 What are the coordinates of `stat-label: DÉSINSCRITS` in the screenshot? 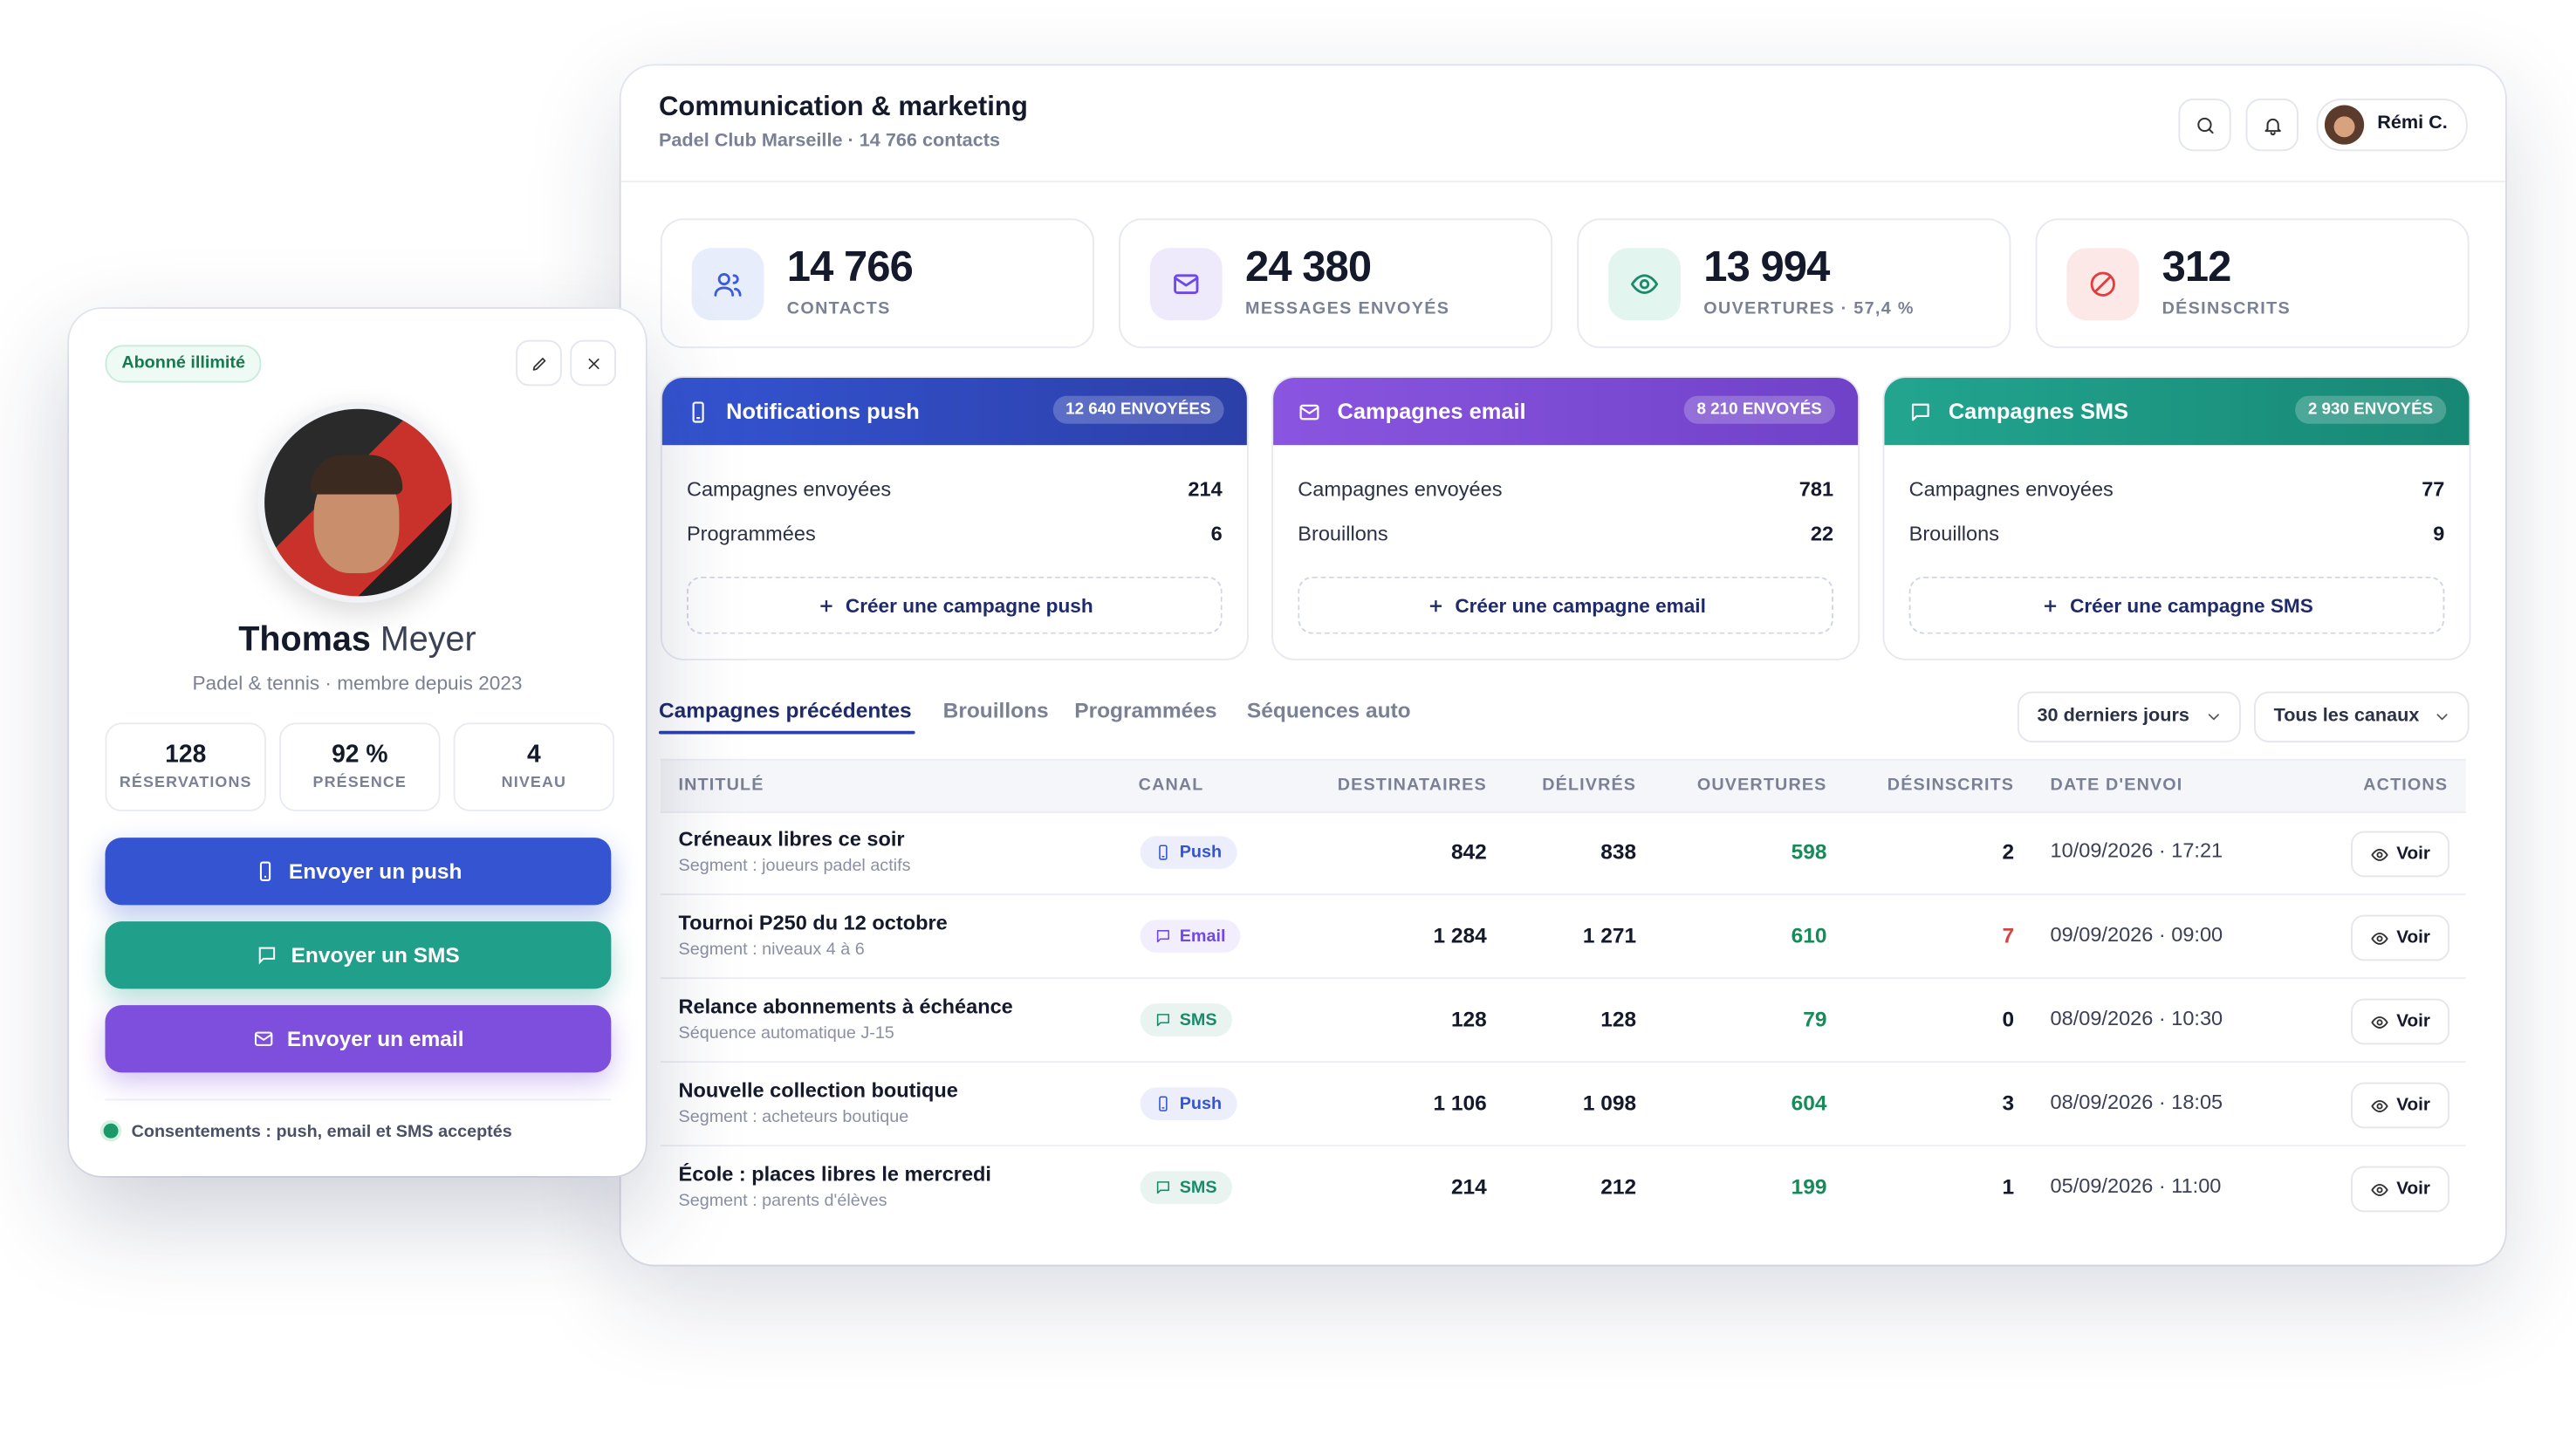 It's located at (2226, 308).